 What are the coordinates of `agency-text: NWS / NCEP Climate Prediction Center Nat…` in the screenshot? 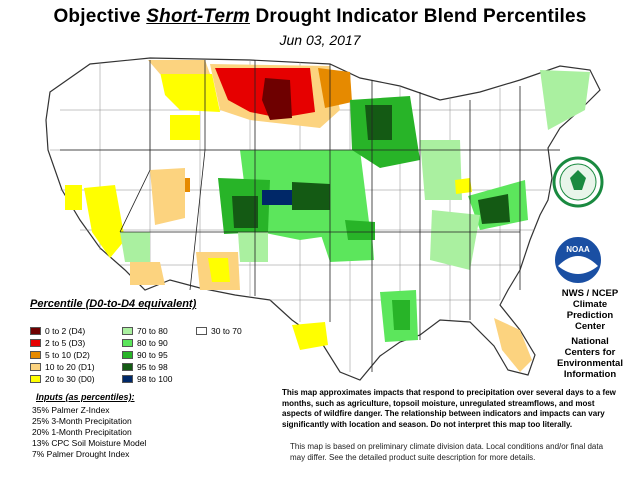 It's located at (590, 334).